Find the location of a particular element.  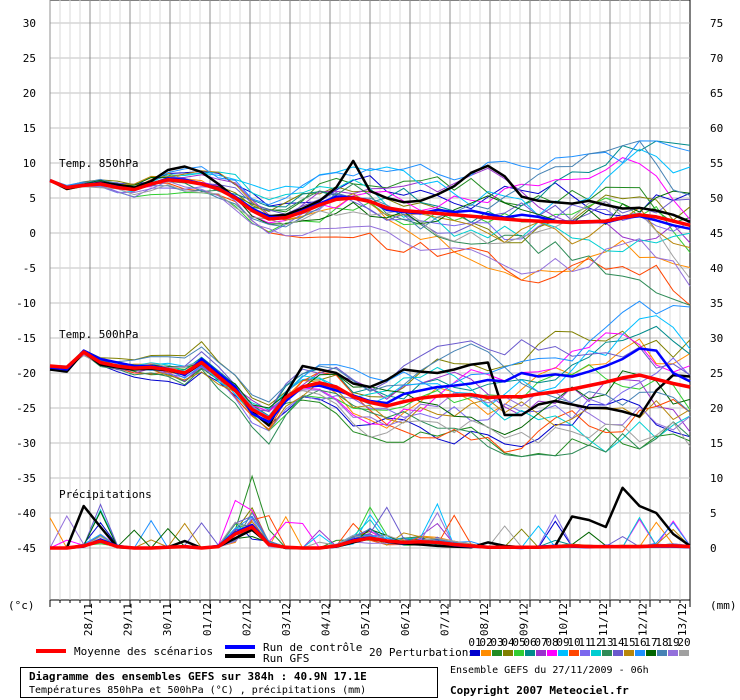

date-label: 13/12 is located at coordinates (682, 619).